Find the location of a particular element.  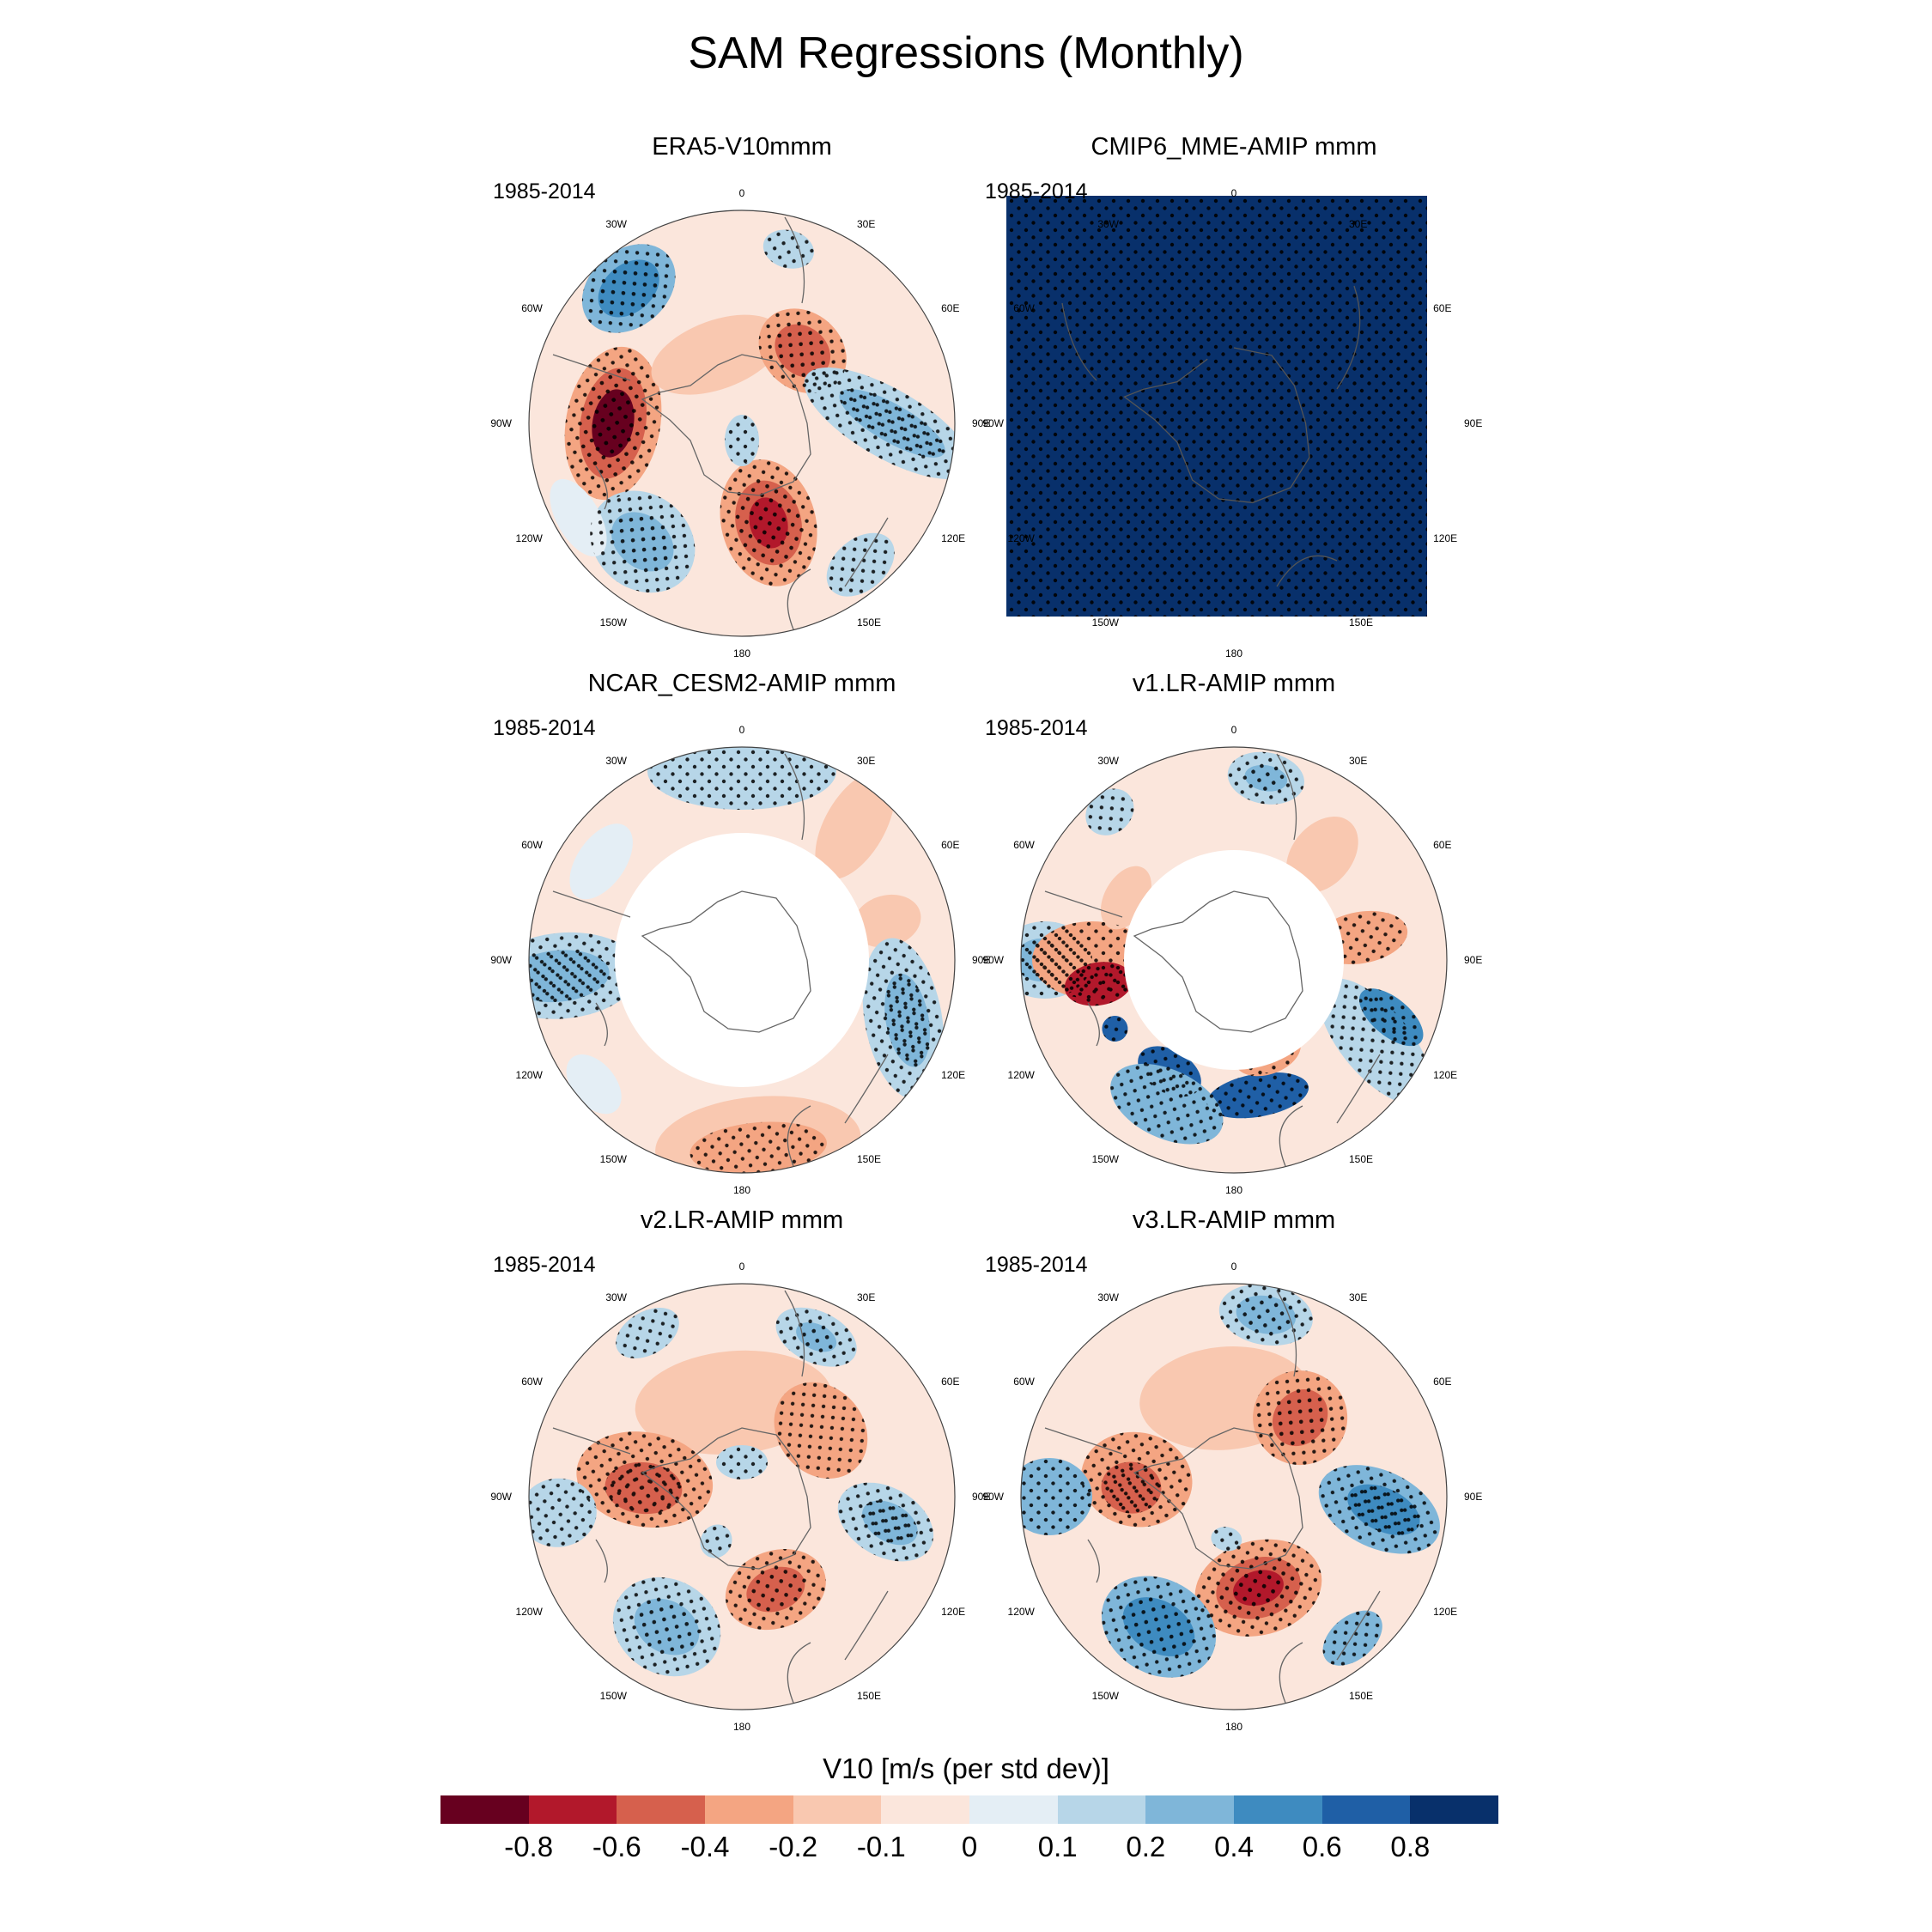

panel-title: v2.LR-AMIP mmm is located at coordinates (742, 1220).